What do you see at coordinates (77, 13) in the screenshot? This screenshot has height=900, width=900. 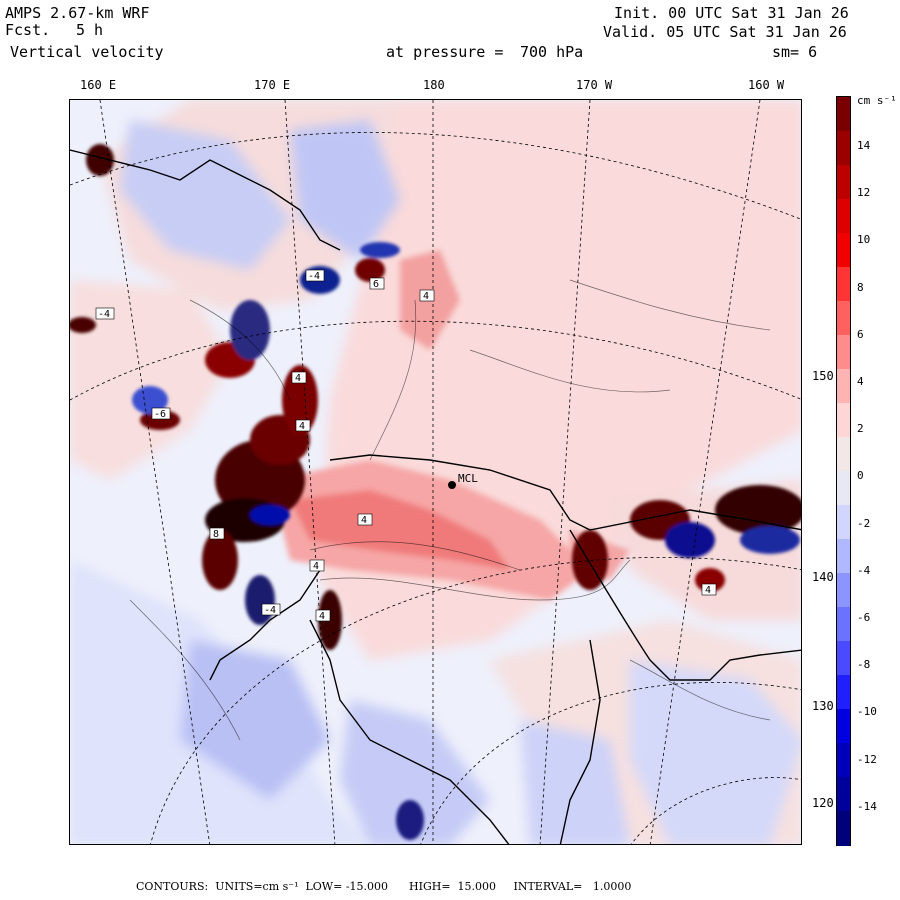 I see `model-title: AMPS 2.67-km WRF` at bounding box center [77, 13].